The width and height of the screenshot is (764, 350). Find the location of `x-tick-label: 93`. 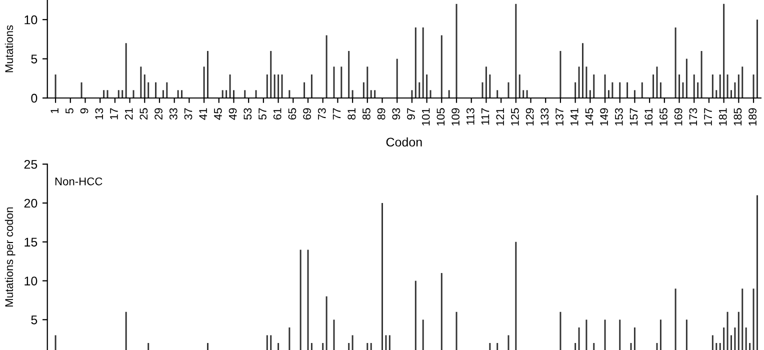

x-tick-label: 93 is located at coordinates (396, 114).